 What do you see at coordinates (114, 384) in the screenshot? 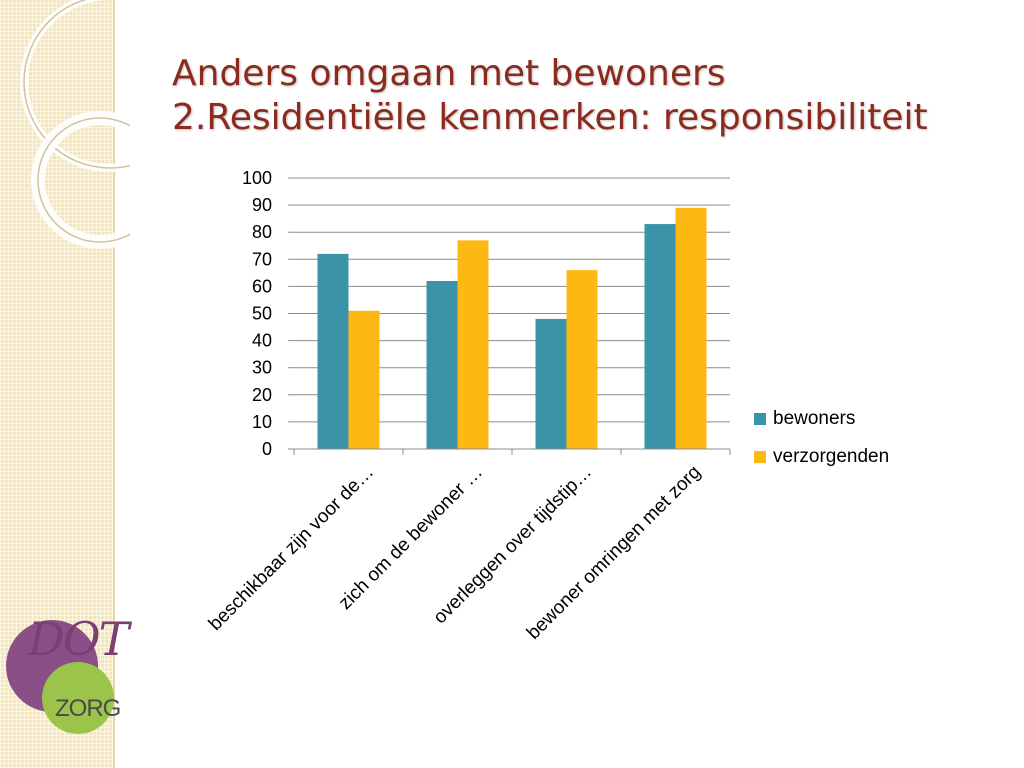
I see `side-divider` at bounding box center [114, 384].